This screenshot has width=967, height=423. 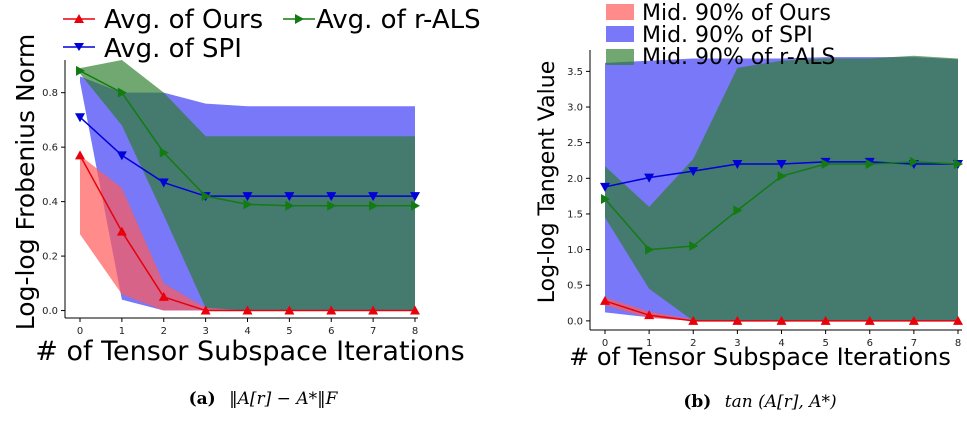 I want to click on chart-a-legend-label-spi: Avg. of SPI, so click(x=173, y=49).